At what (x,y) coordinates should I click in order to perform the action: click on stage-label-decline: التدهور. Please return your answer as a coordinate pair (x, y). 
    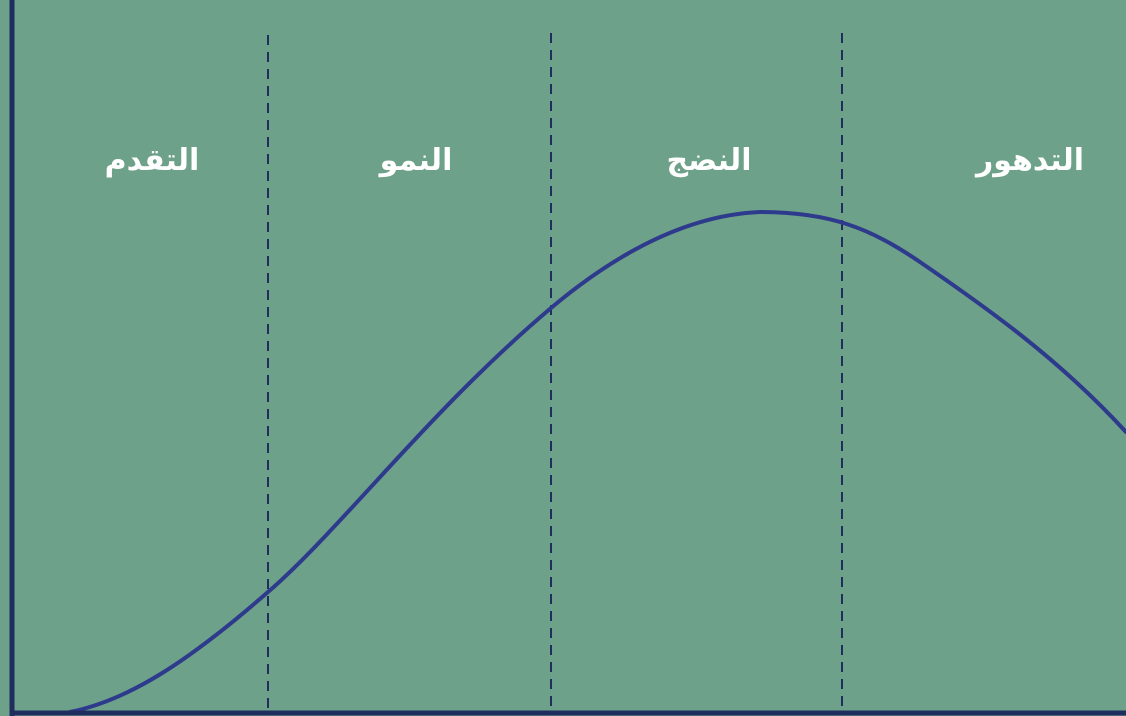
    Looking at the image, I should click on (1029, 160).